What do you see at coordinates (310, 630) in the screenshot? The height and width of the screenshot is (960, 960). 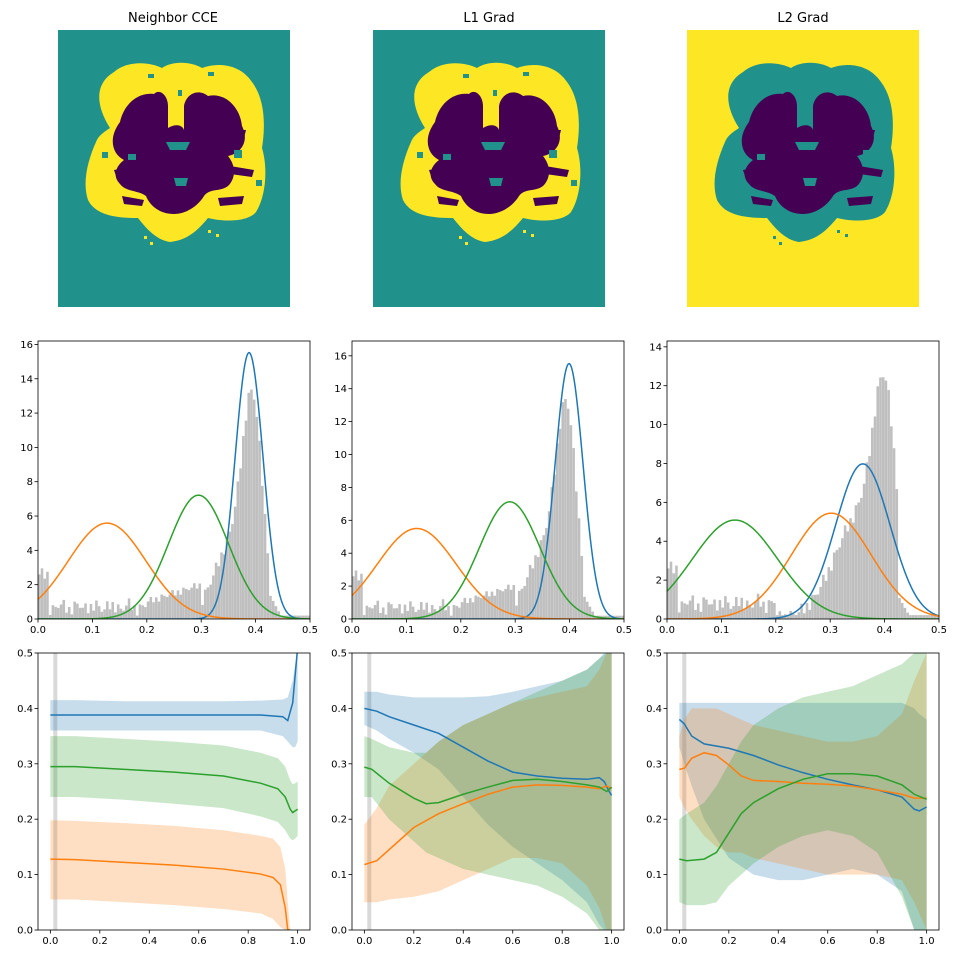 I see `x-tick-label: 0.5` at bounding box center [310, 630].